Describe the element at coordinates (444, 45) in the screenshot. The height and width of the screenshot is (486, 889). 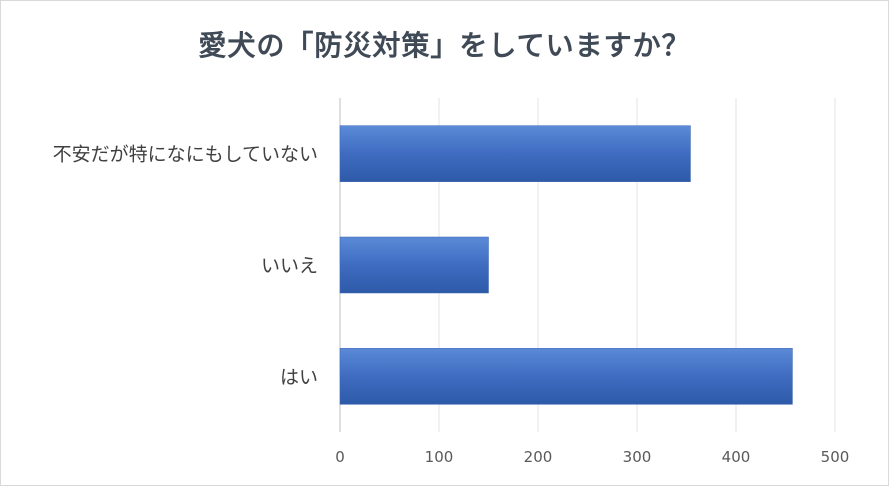
I see `chart-title: 愛犬の「防災対策」をしていますか？` at that location.